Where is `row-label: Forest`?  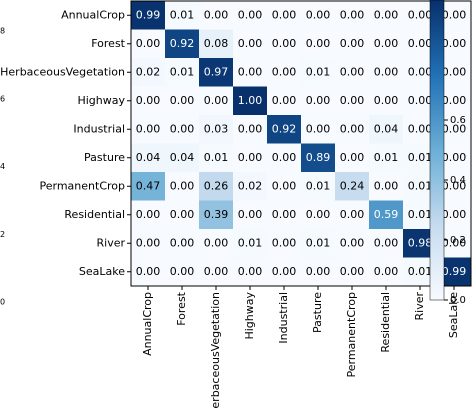
row-label: Forest is located at coordinates (108, 43).